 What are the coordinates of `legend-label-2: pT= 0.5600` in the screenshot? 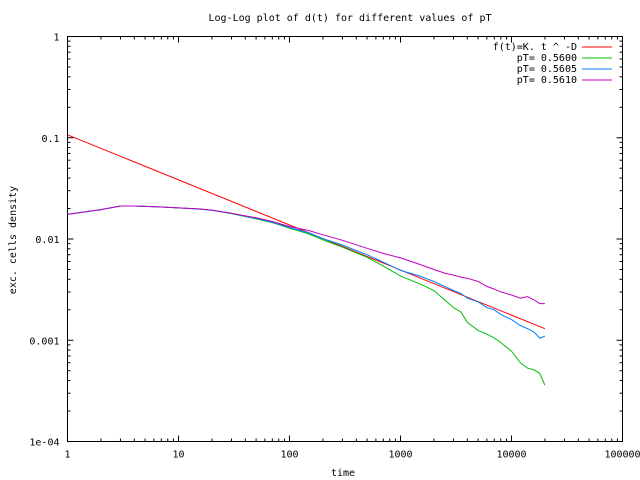 It's located at (547, 58).